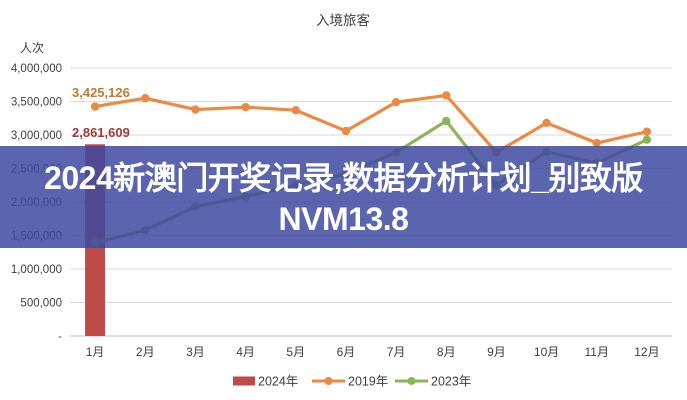 The height and width of the screenshot is (400, 687). What do you see at coordinates (343, 20) in the screenshot?
I see `chart-title: 入境旅客` at bounding box center [343, 20].